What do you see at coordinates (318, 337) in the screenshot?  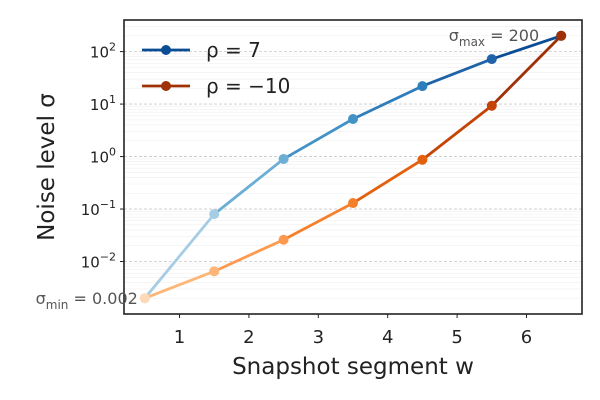 I see `x-tick-label: 3` at bounding box center [318, 337].